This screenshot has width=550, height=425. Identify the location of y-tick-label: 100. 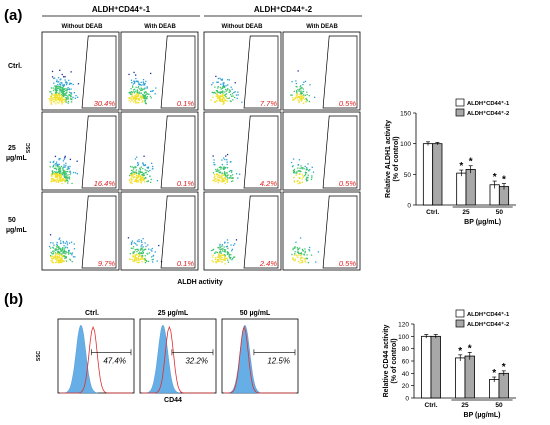
(403, 337).